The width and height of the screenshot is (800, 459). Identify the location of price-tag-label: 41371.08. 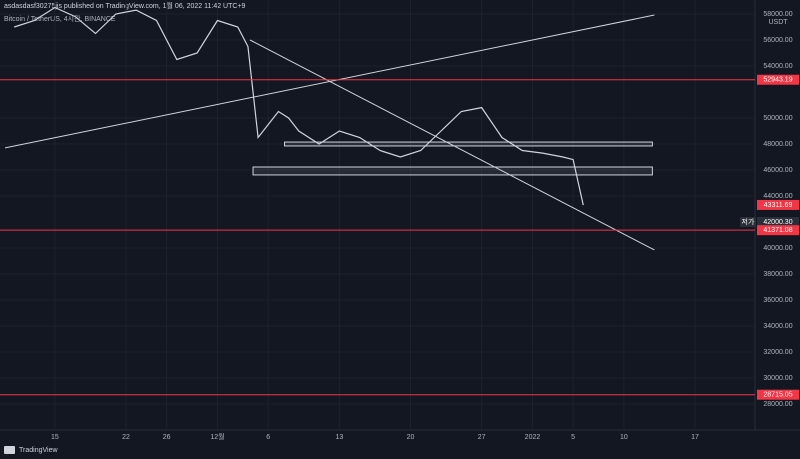
(777, 230).